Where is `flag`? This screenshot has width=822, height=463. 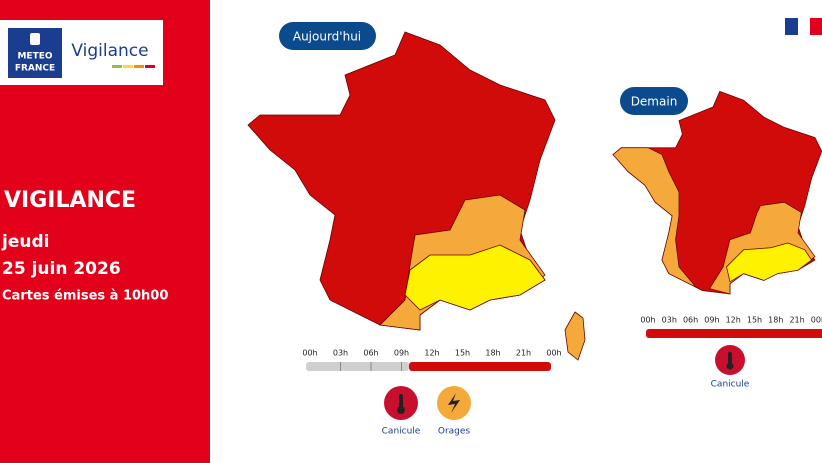
flag is located at coordinates (803, 26).